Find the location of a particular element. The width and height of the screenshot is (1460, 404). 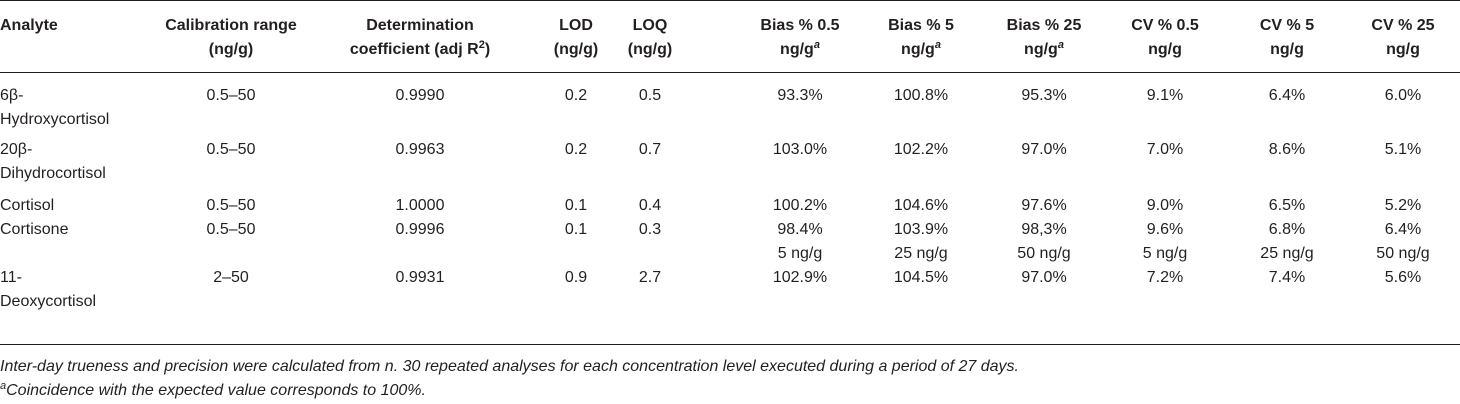

cell-analyte: Cortisol is located at coordinates (27, 206).